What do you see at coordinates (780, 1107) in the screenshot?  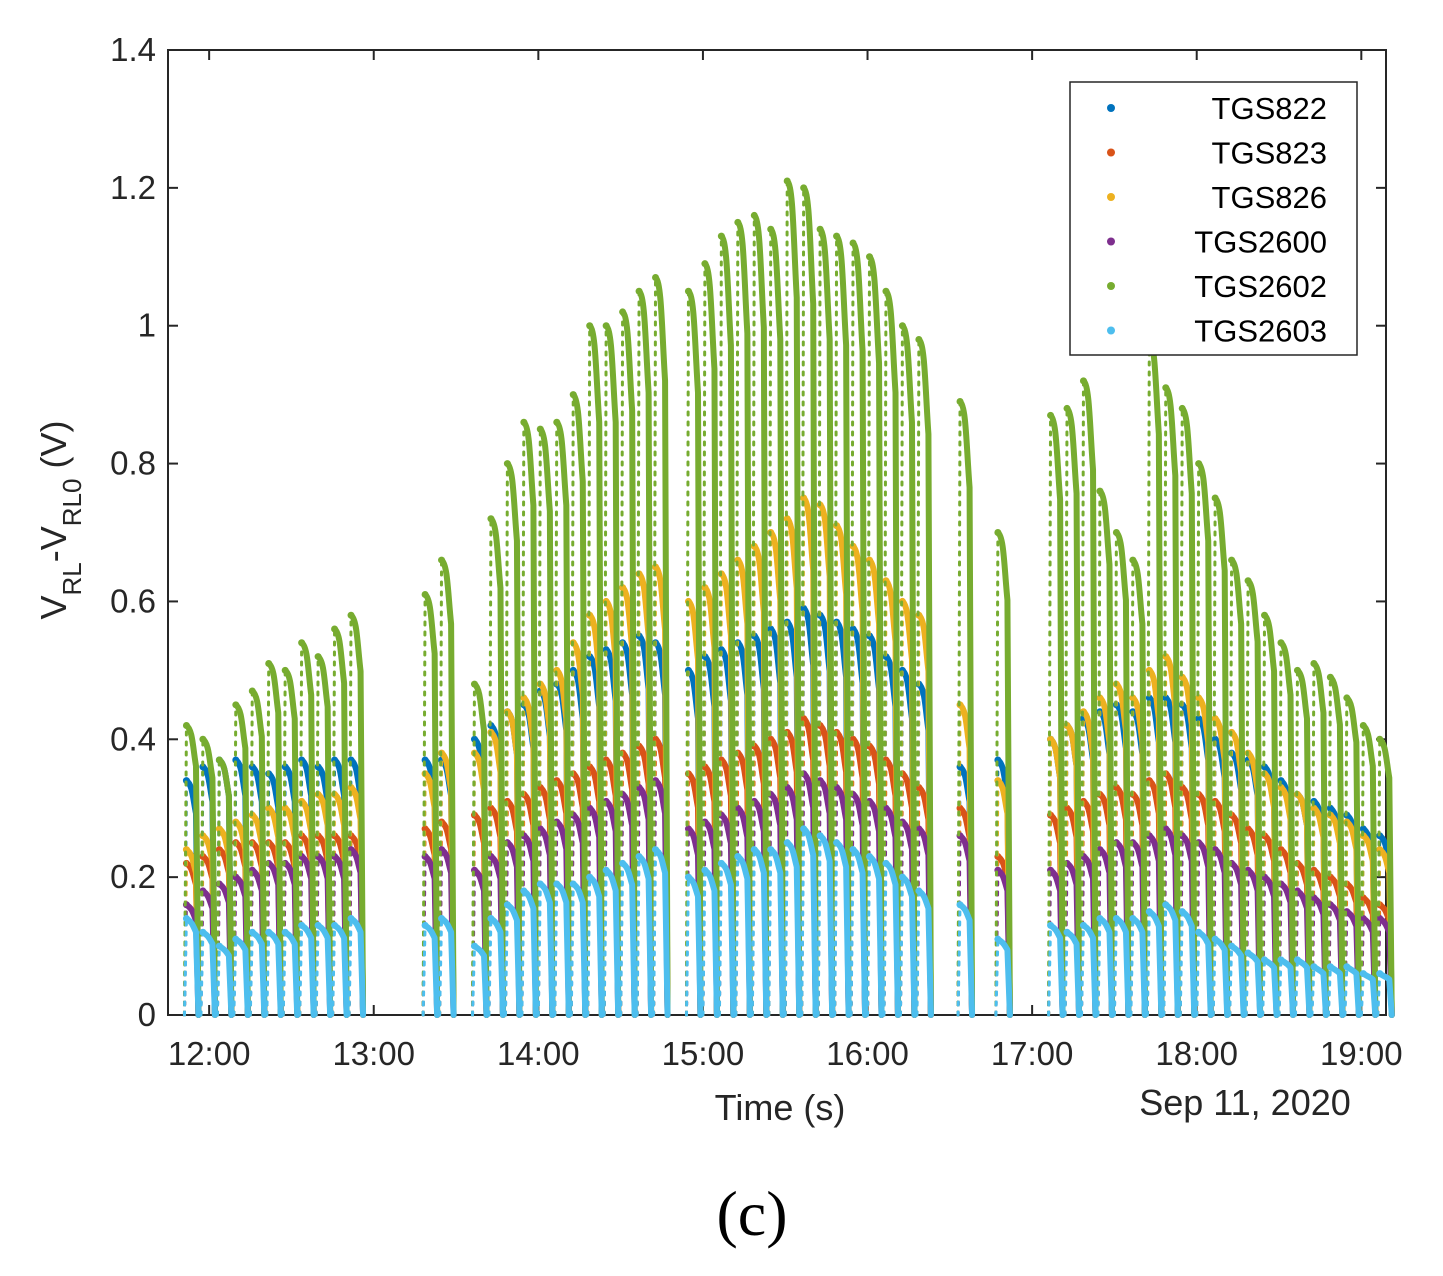 I see `x-axis-title: Time (s)` at bounding box center [780, 1107].